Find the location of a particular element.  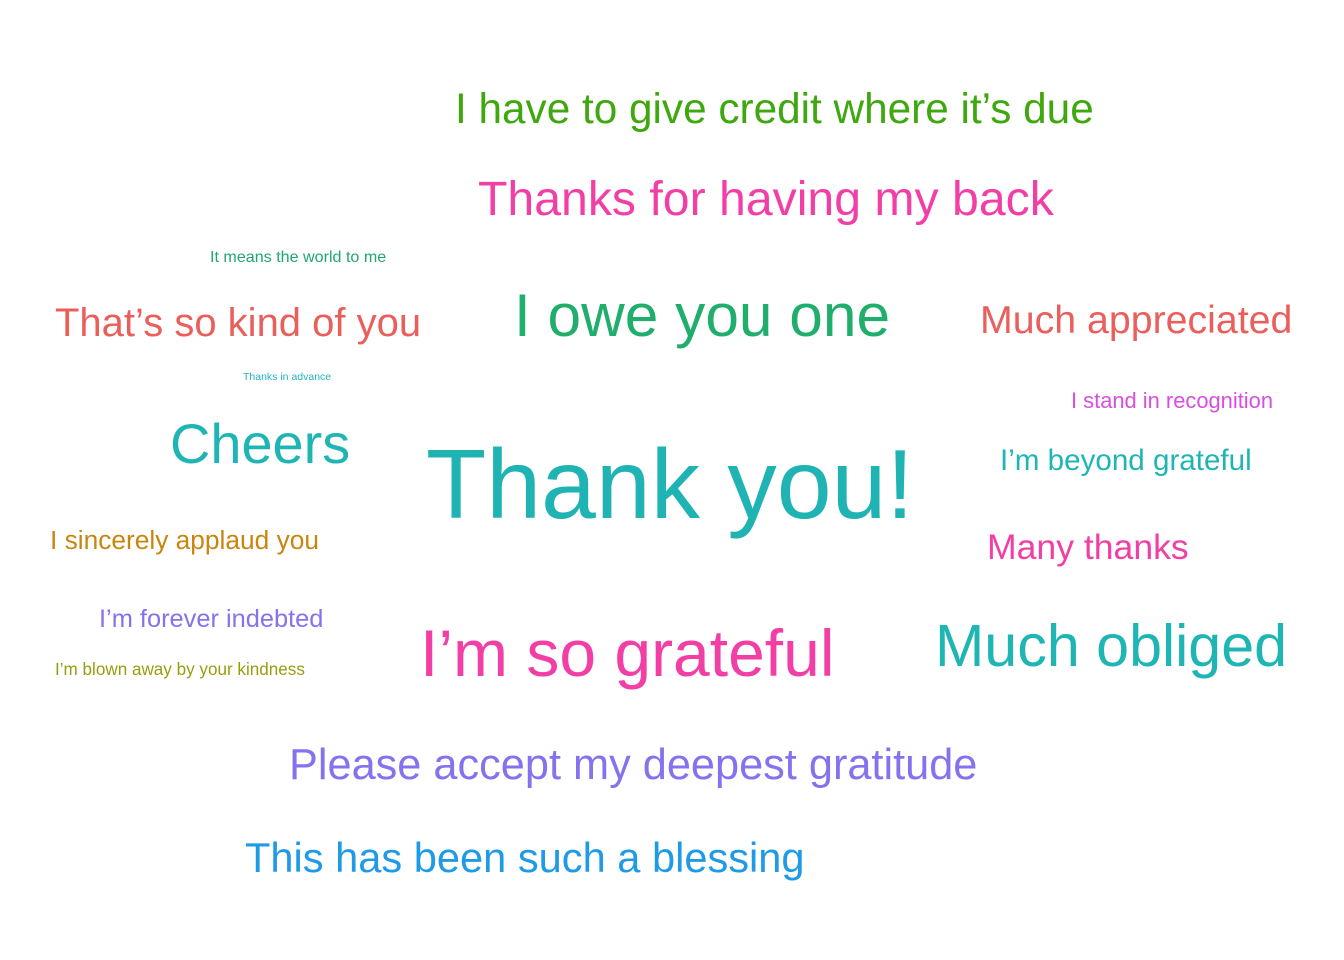

word-many-thanks: Many thanks is located at coordinates (1088, 547).